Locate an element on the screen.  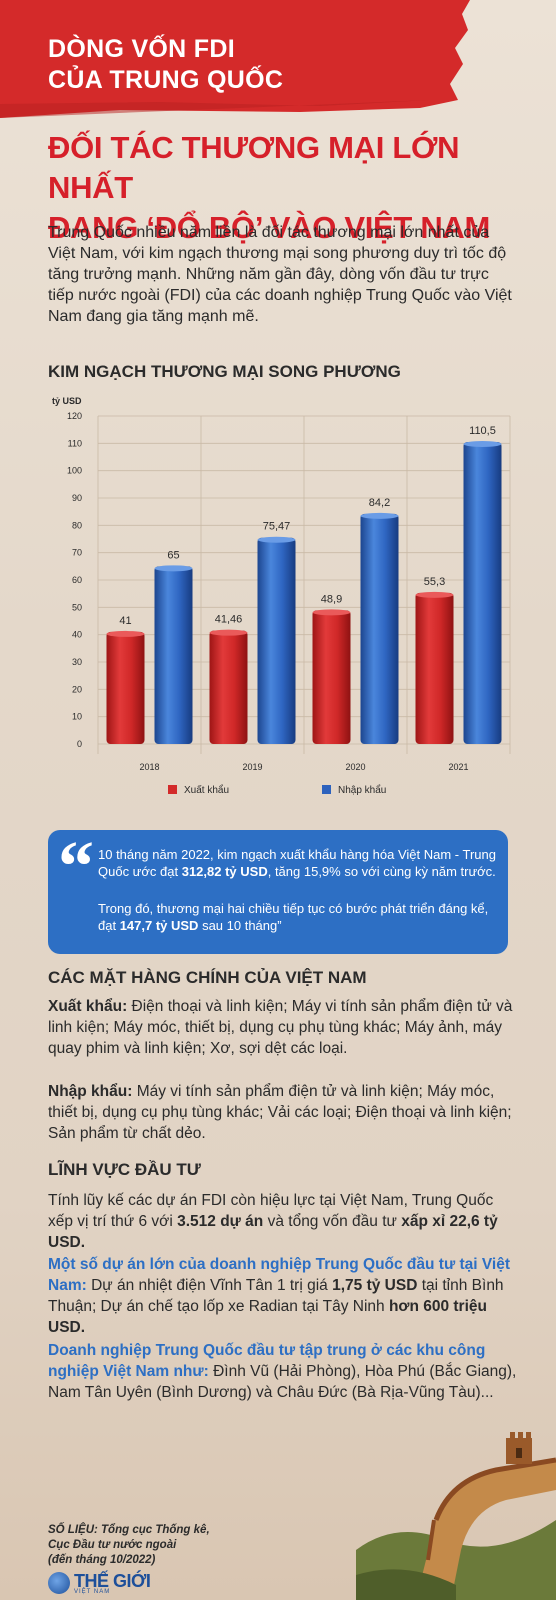
data-label: 110,5 is located at coordinates (482, 431).